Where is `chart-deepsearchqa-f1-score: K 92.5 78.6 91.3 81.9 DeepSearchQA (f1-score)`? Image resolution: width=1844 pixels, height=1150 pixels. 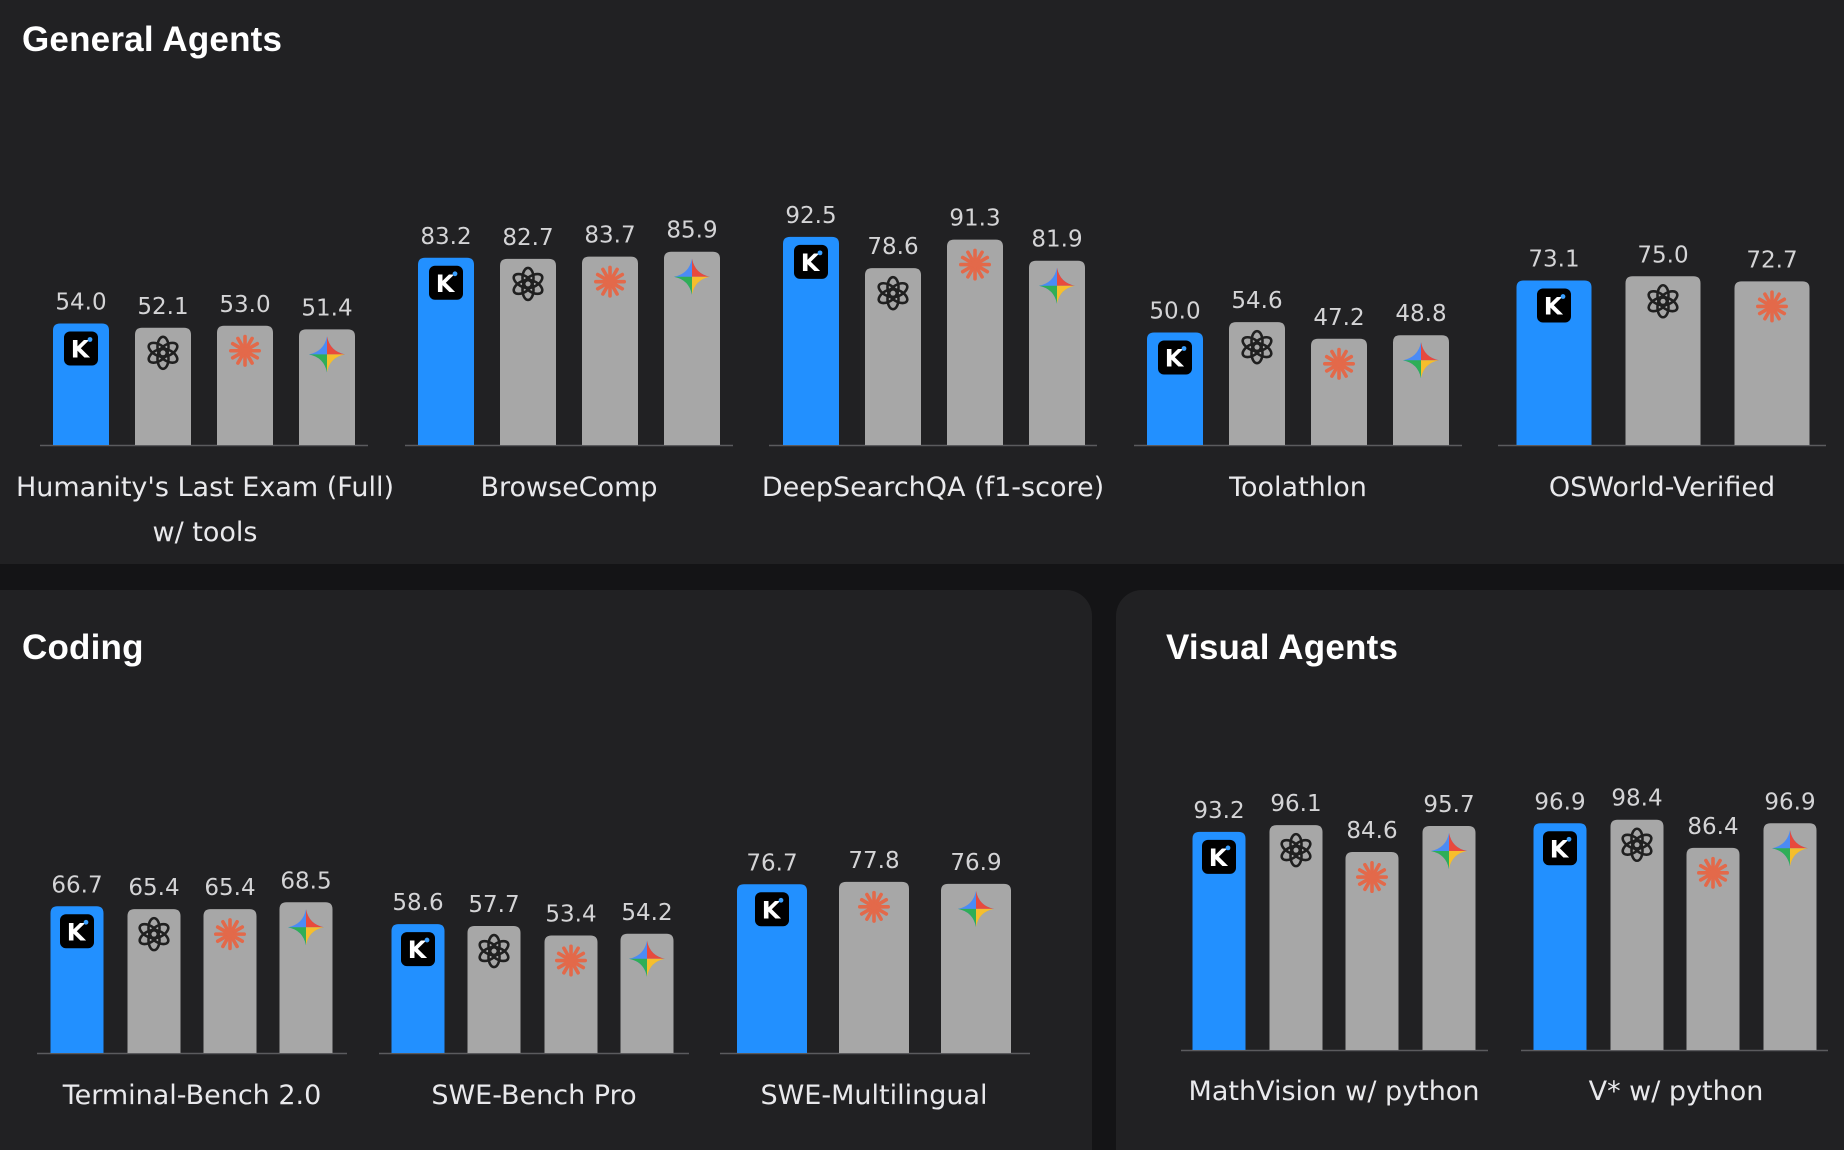 chart-deepsearchqa-f1-score: K 92.5 78.6 91.3 81.9 DeepSearchQA (f1-score) is located at coordinates (933, 353).